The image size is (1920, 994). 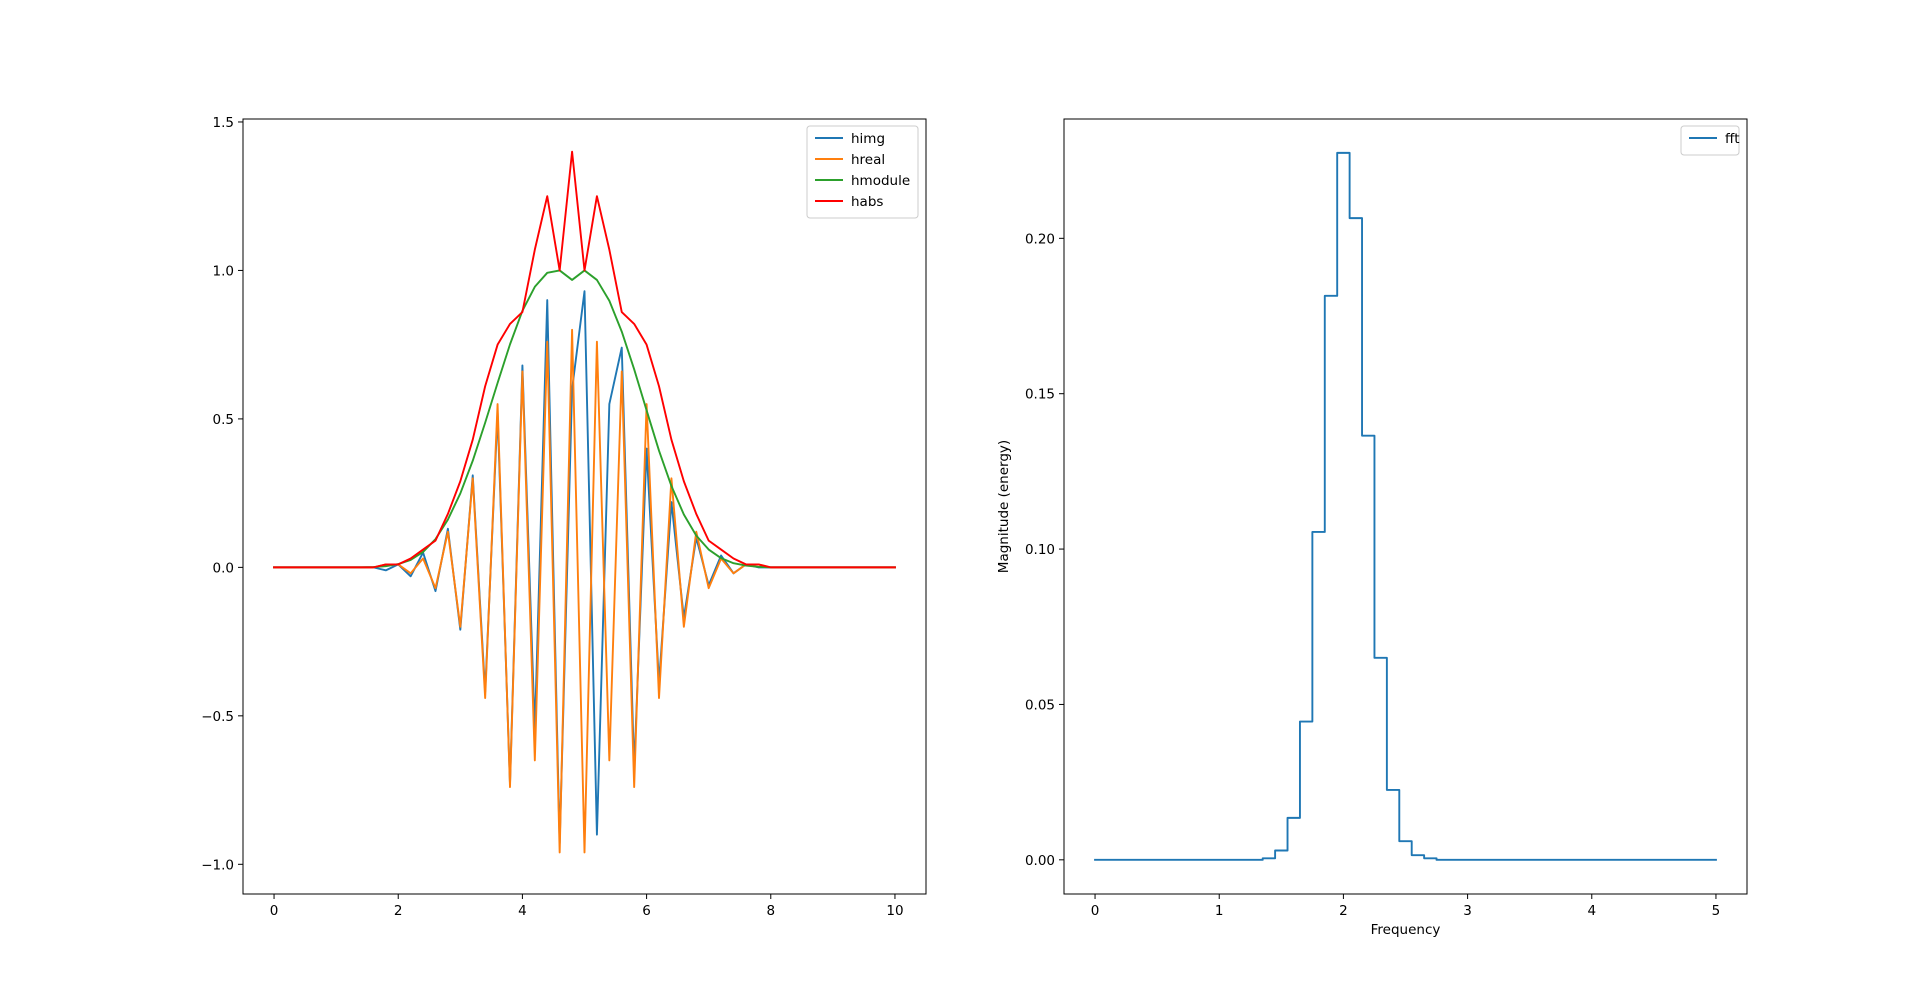 What do you see at coordinates (217, 717) in the screenshot?
I see `y-tick-label: −0.5` at bounding box center [217, 717].